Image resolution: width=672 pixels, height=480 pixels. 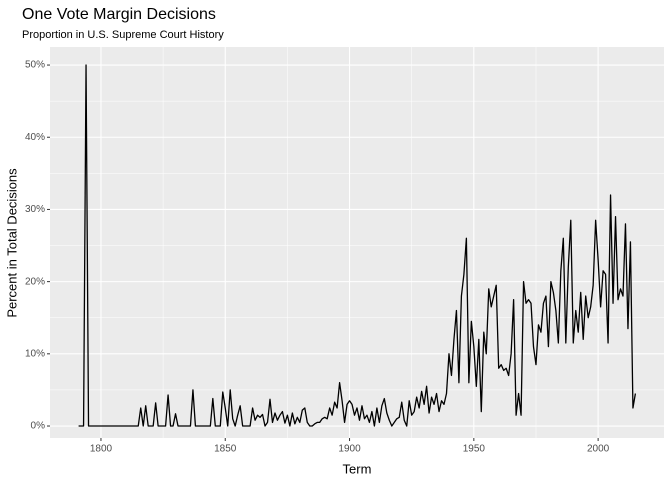 What do you see at coordinates (598, 449) in the screenshot?
I see `x-tick-label: 2000` at bounding box center [598, 449].